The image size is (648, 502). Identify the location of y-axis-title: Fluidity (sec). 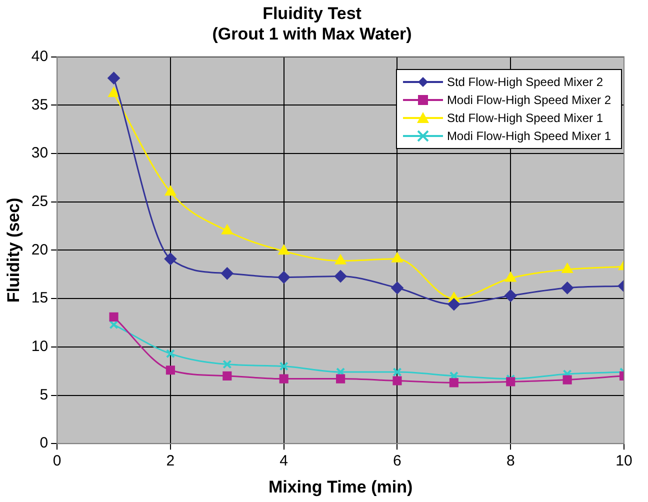
(13, 250).